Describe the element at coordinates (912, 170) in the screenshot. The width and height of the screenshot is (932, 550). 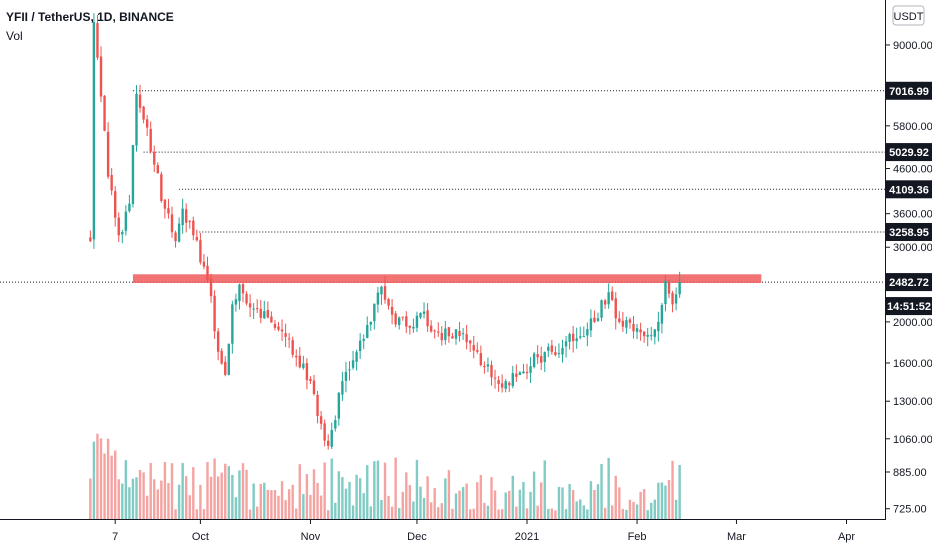
I see `price-tick-label: 4600.00` at that location.